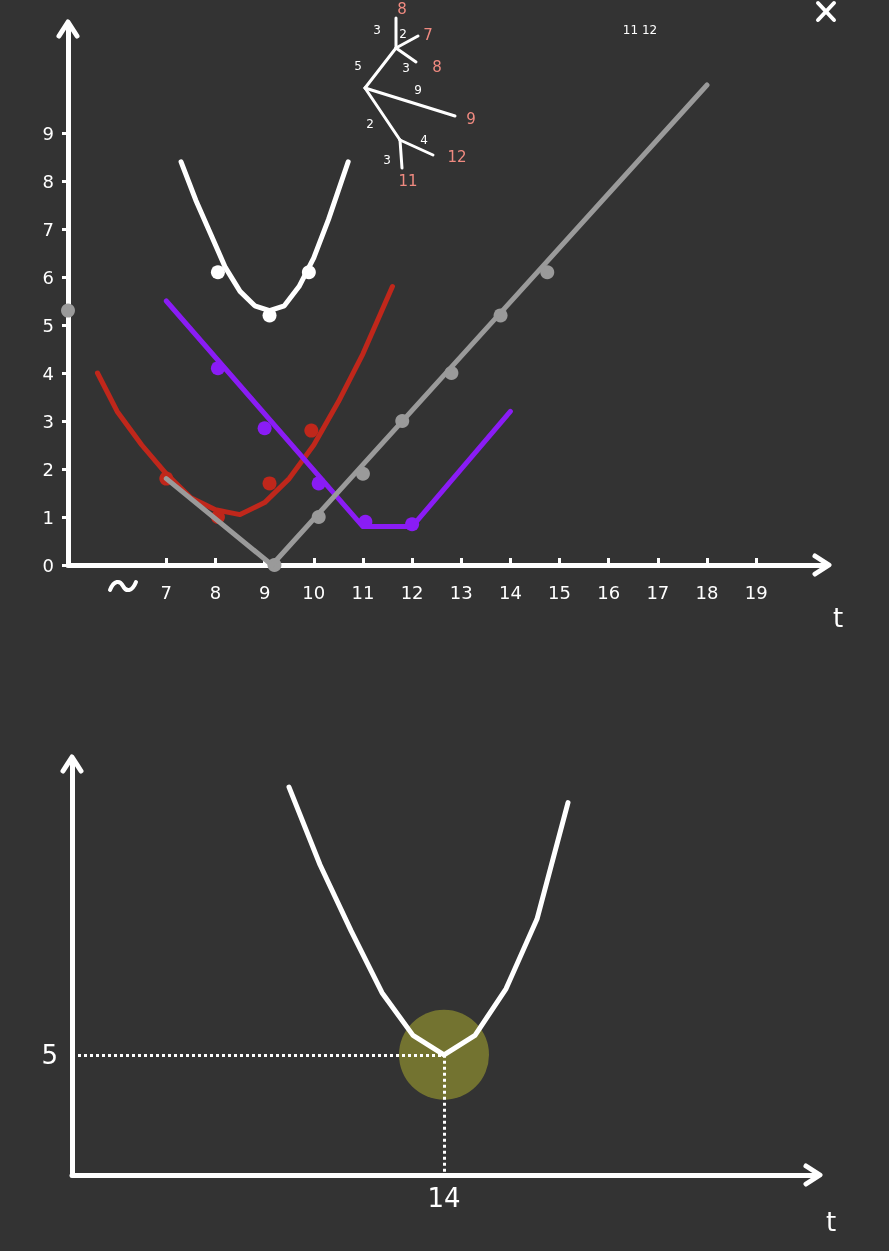 This screenshot has width=889, height=1251. I want to click on text: 14, so click(444, 1198).